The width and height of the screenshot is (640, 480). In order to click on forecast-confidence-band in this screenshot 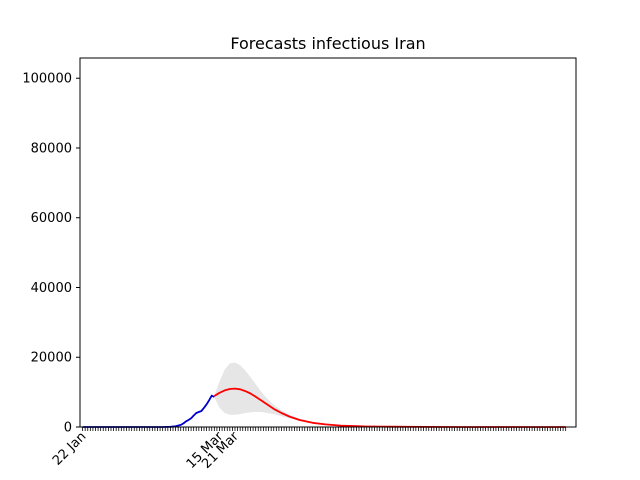, I will do `click(390, 394)`.